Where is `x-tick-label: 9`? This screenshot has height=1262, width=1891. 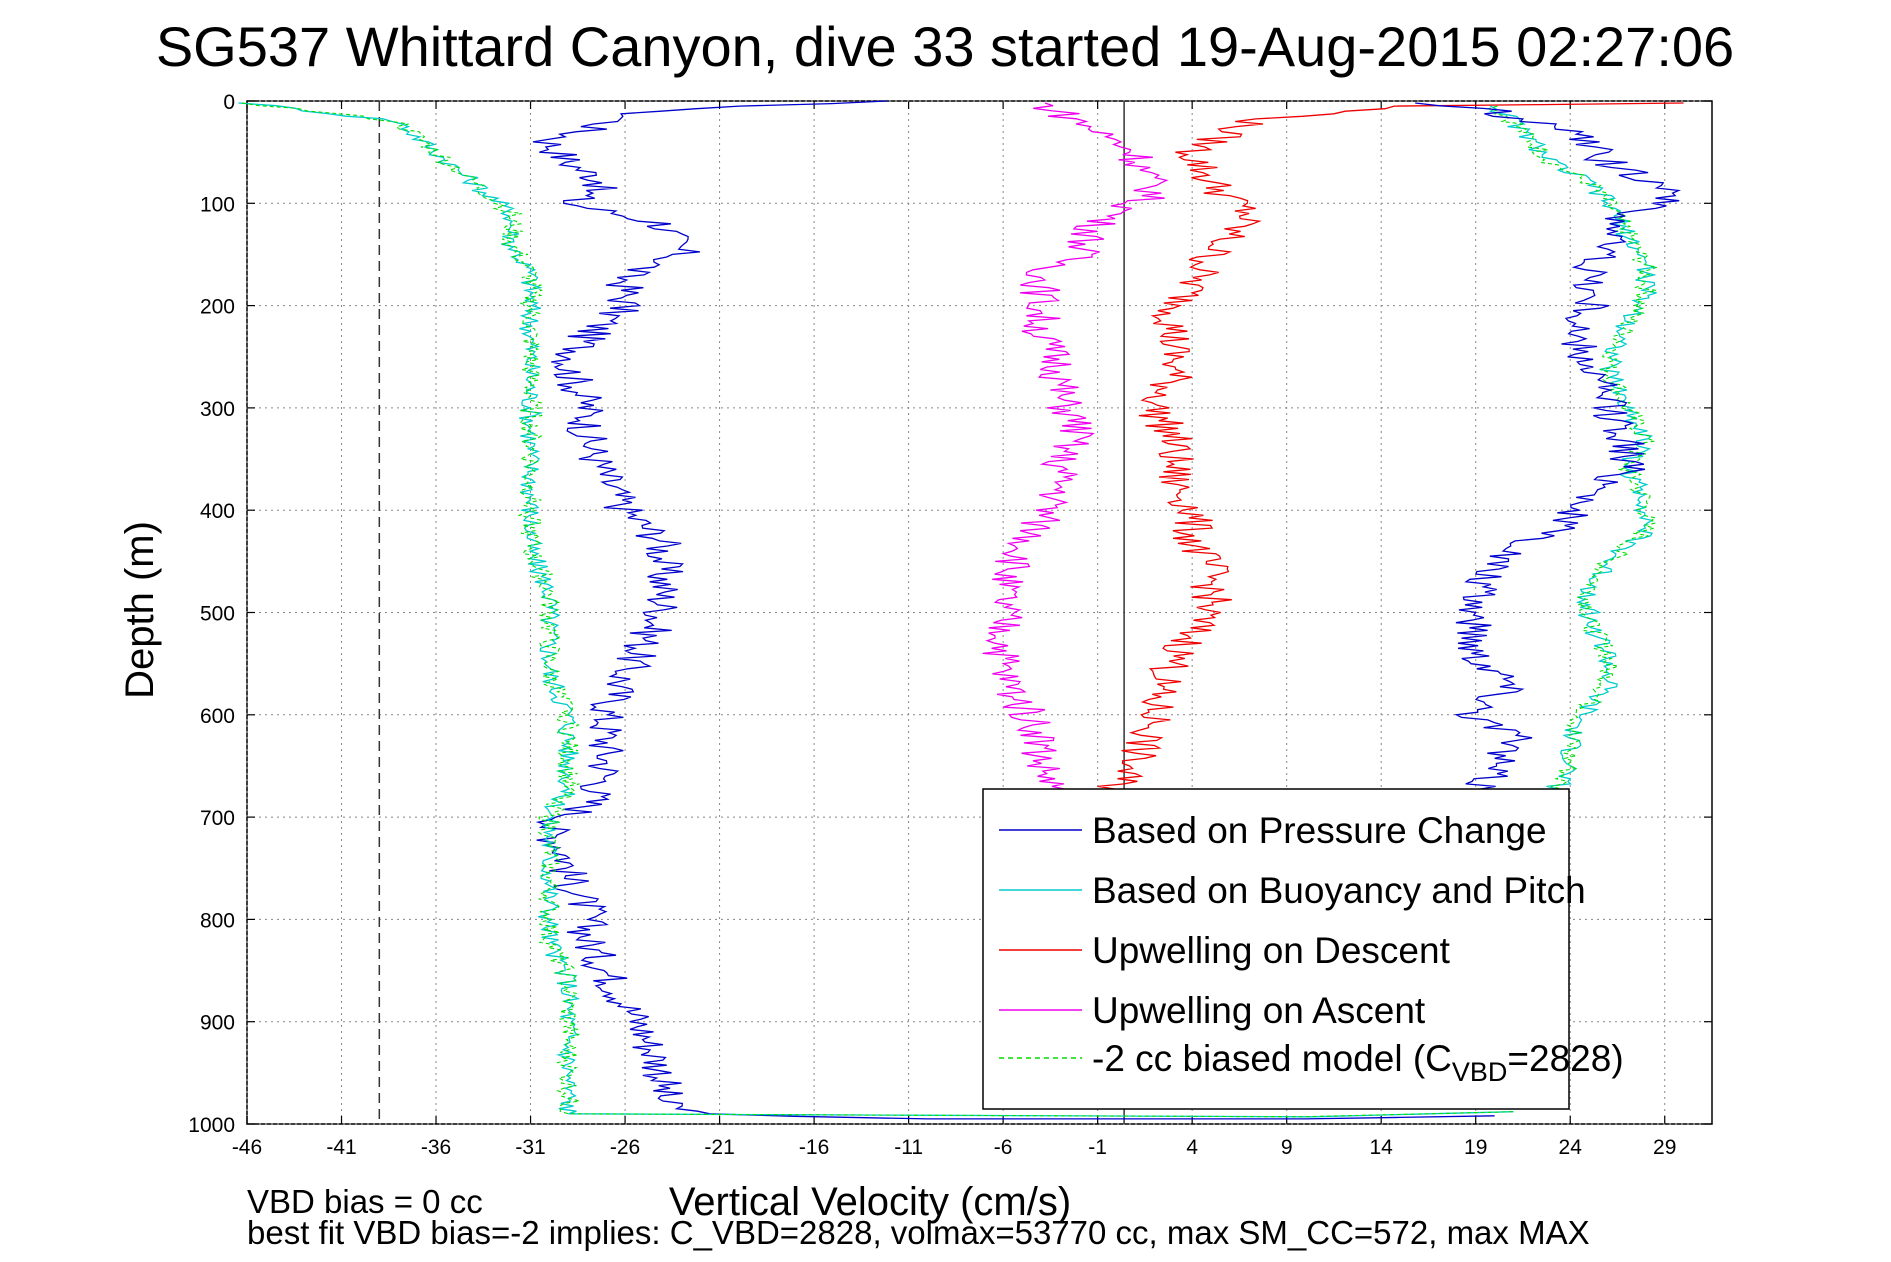 x-tick-label: 9 is located at coordinates (1287, 1147).